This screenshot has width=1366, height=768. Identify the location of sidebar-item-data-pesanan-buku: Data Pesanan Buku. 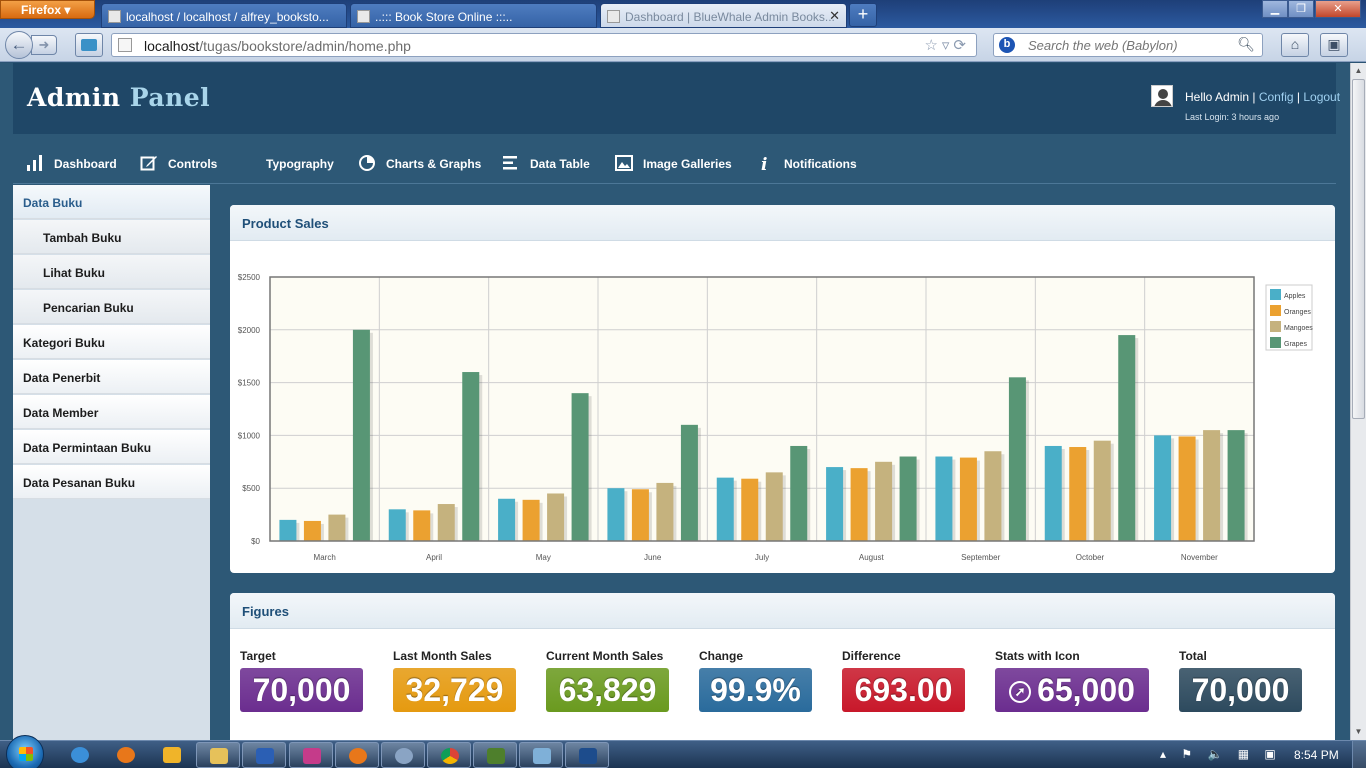
(111, 482).